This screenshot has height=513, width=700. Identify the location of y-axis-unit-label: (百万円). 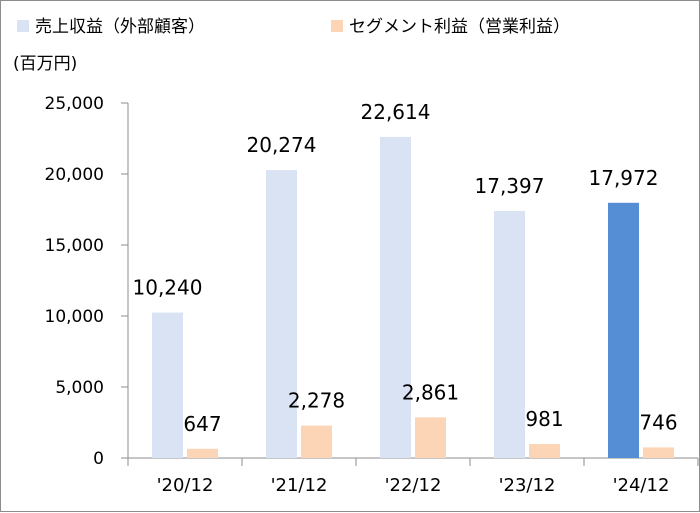
(45, 64).